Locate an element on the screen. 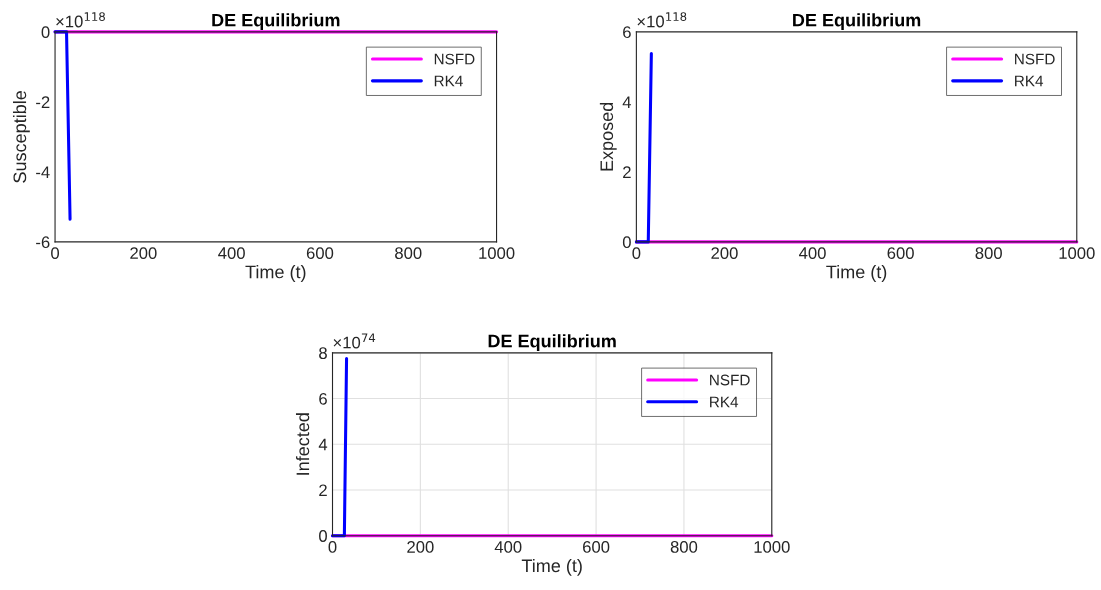 Image resolution: width=1101 pixels, height=590 pixels. y-axis-title: Infected is located at coordinates (302, 444).